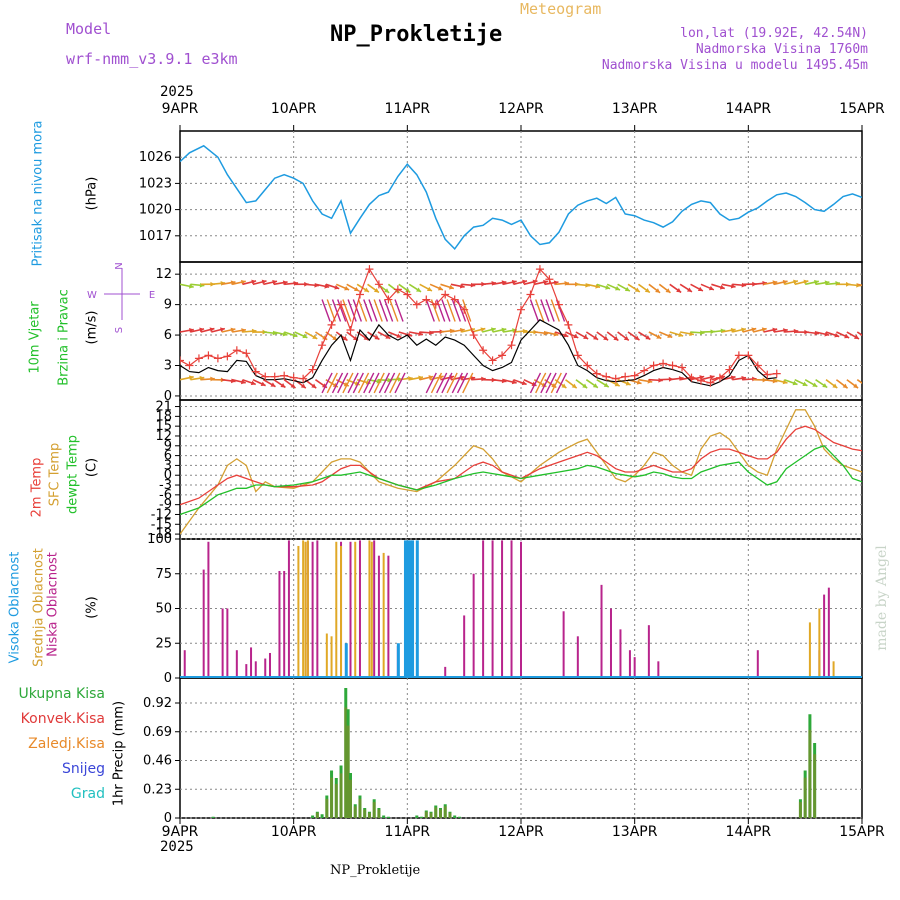  Describe the element at coordinates (152, 295) in the screenshot. I see `compass-east: E` at that location.